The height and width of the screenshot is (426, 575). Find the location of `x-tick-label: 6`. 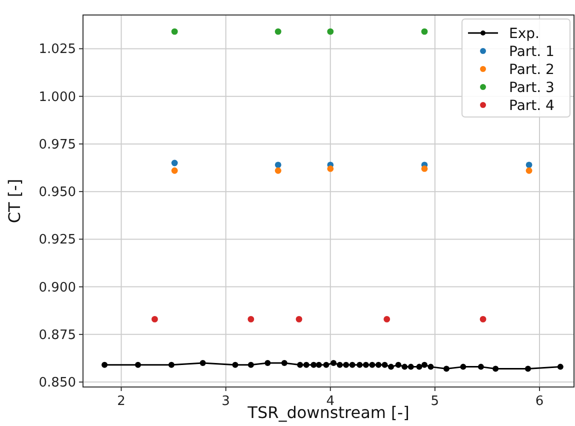

x-tick-label: 6 is located at coordinates (539, 401).